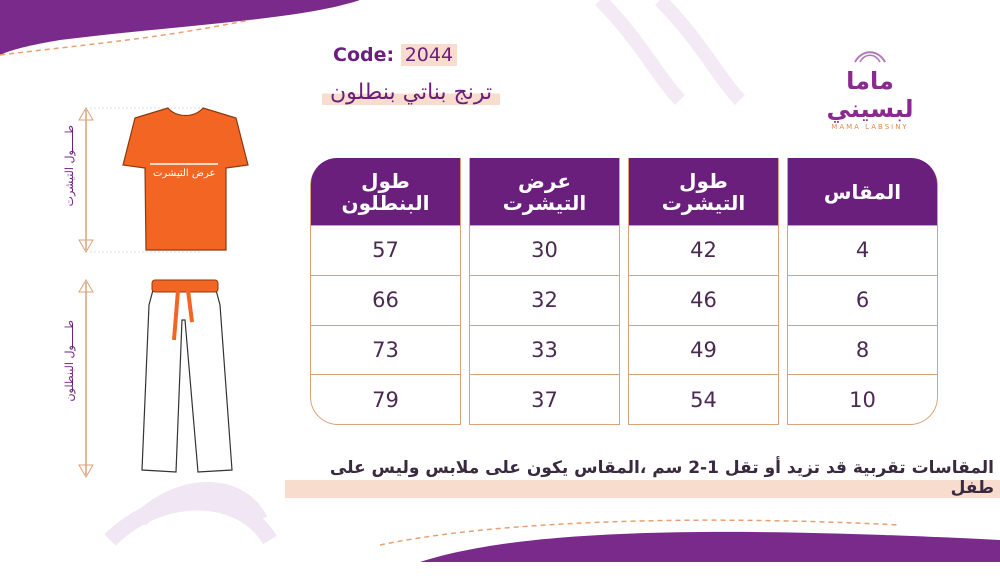 The width and height of the screenshot is (1000, 580). Describe the element at coordinates (870, 95) in the screenshot. I see `logo-arabic: ماما لبسيني` at that location.